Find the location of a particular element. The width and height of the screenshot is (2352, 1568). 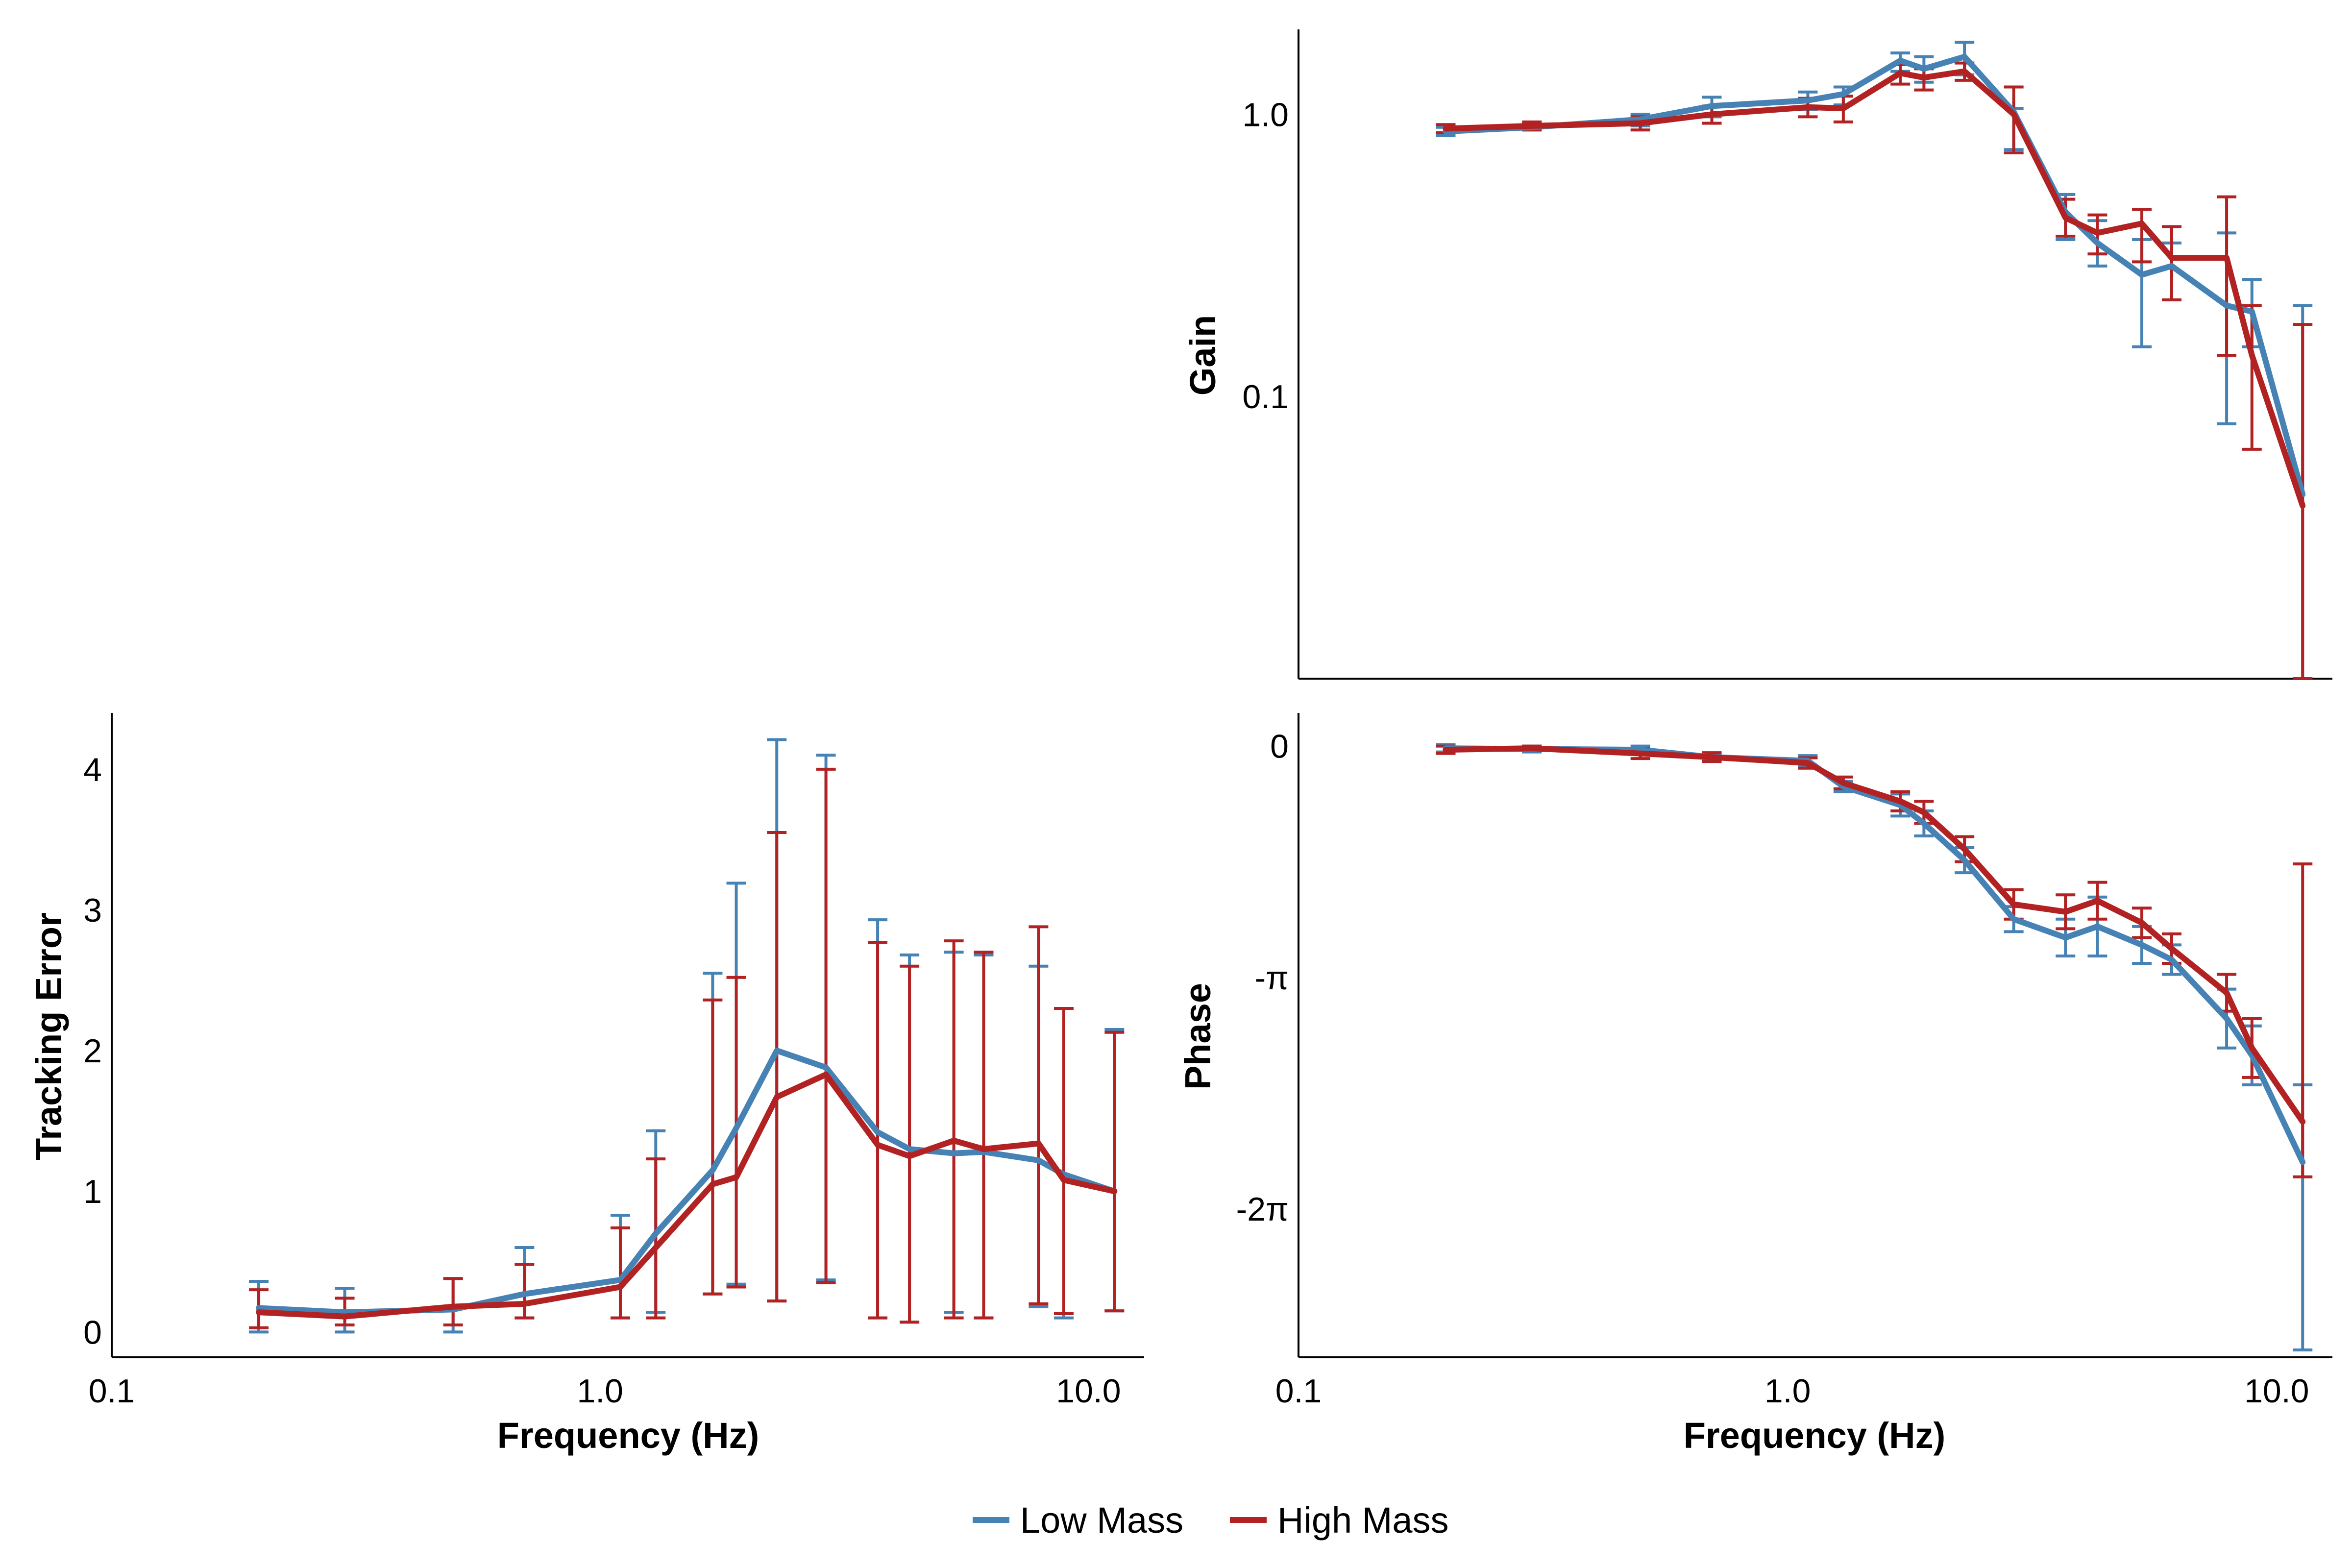

phase-xlabel: Frequency (Hz) is located at coordinates (1815, 1435).